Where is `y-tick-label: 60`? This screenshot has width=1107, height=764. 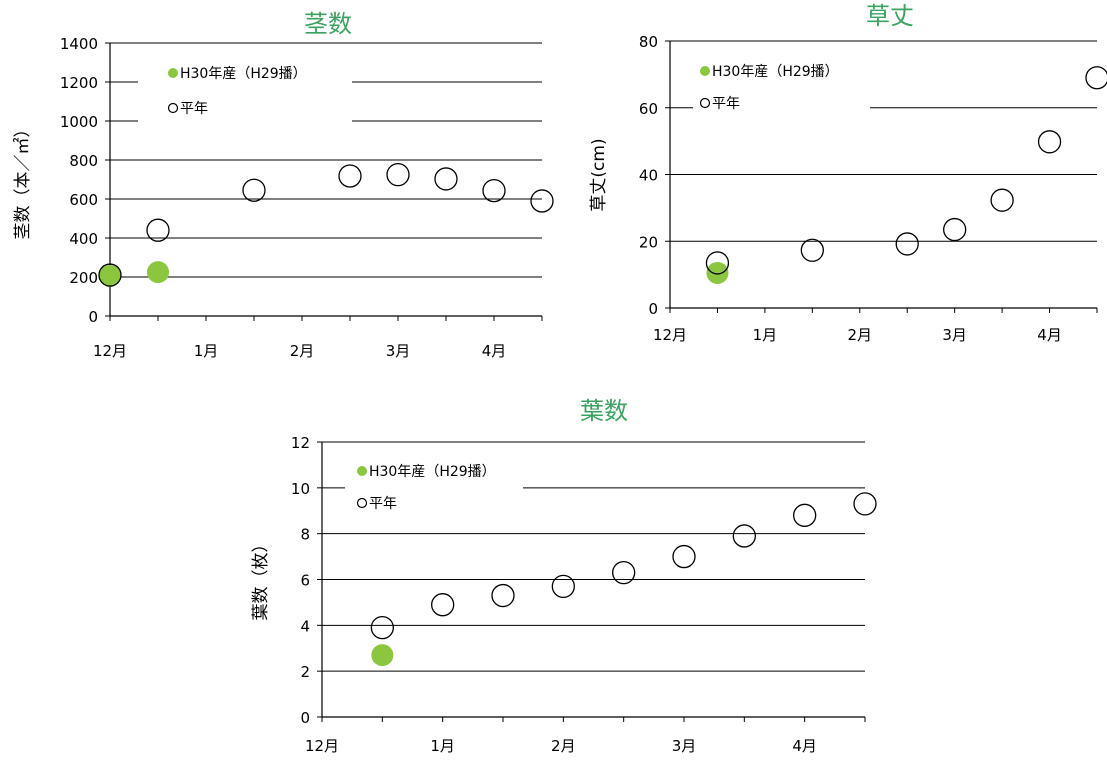
y-tick-label: 60 is located at coordinates (648, 109).